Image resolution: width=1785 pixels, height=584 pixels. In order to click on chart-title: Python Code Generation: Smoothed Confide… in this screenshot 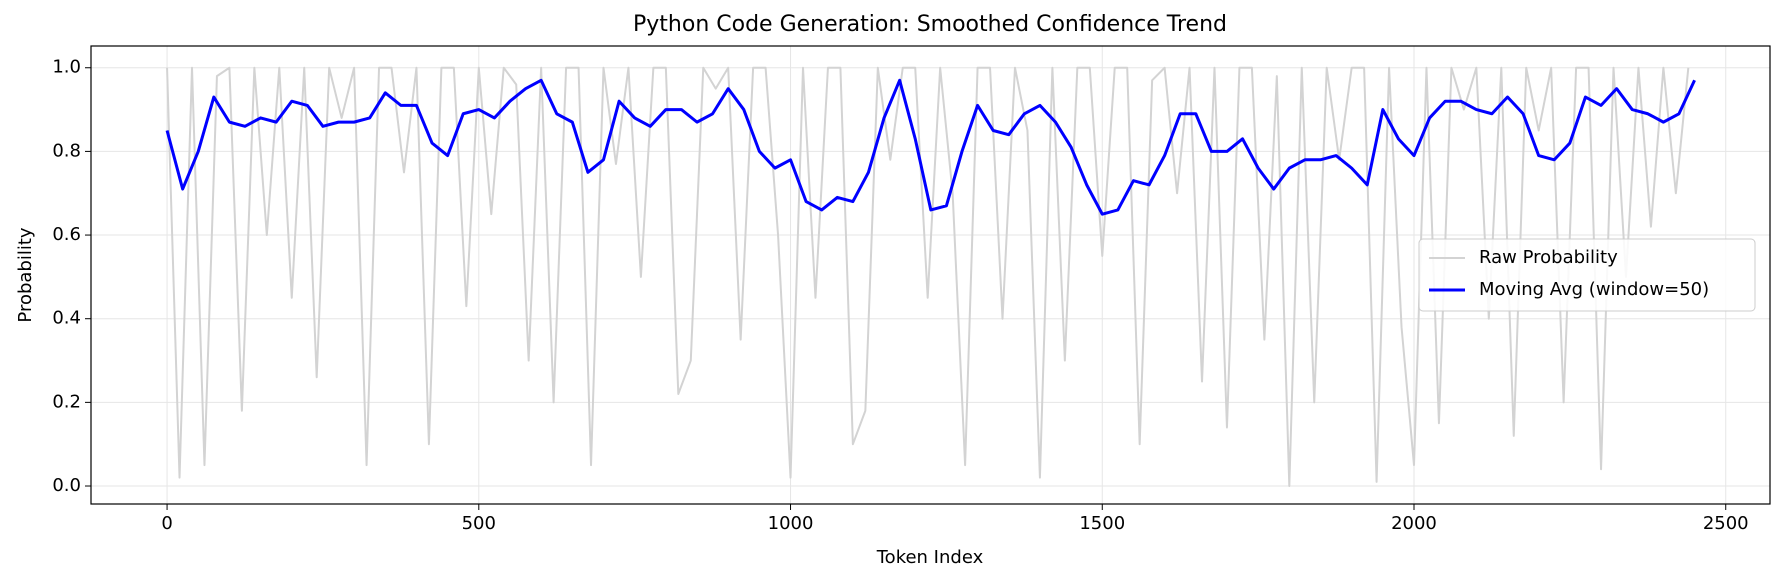, I will do `click(930, 24)`.